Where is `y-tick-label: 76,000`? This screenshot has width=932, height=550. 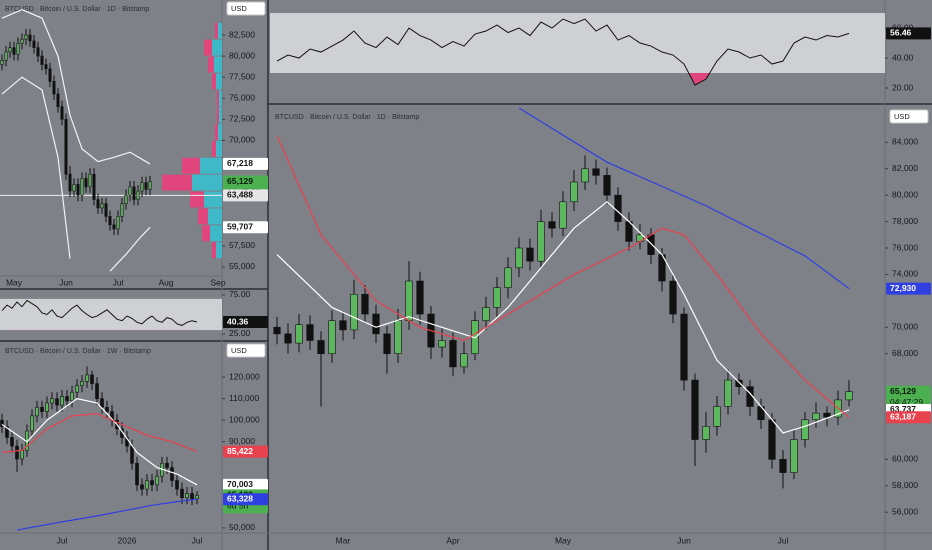 y-tick-label: 76,000 is located at coordinates (905, 247).